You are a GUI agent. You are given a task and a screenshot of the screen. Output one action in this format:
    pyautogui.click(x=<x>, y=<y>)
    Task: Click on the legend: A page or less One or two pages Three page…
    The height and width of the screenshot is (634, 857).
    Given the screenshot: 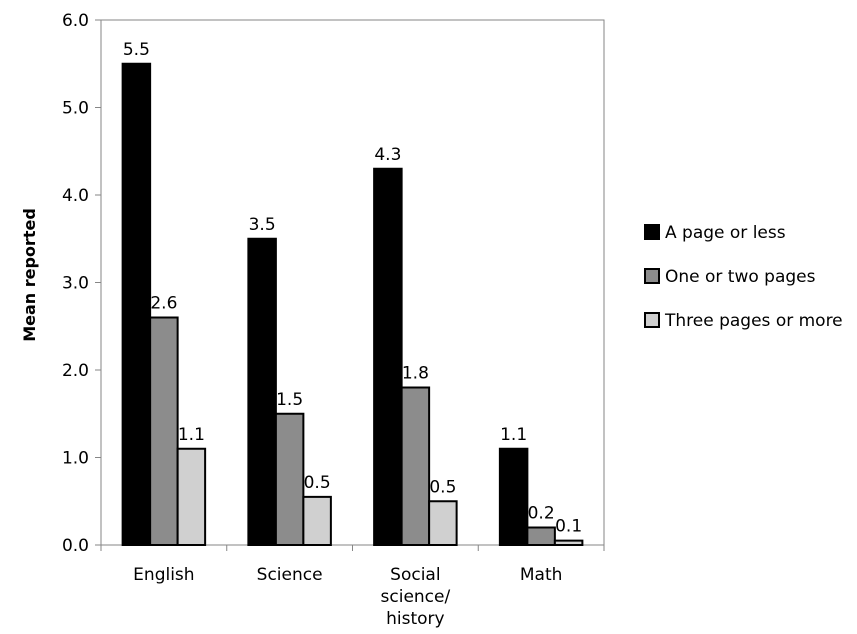 What is the action you would take?
    pyautogui.click(x=743, y=277)
    